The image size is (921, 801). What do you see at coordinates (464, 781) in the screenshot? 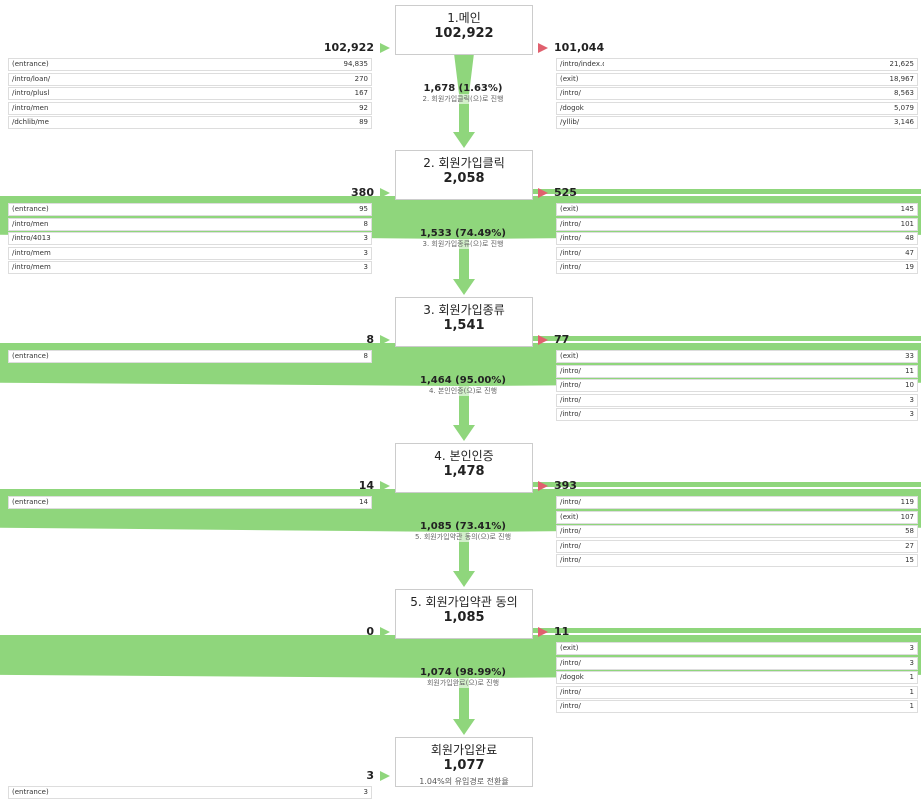
I see `conversion-note: 1.04%의 유입경로 전환율` at bounding box center [464, 781].